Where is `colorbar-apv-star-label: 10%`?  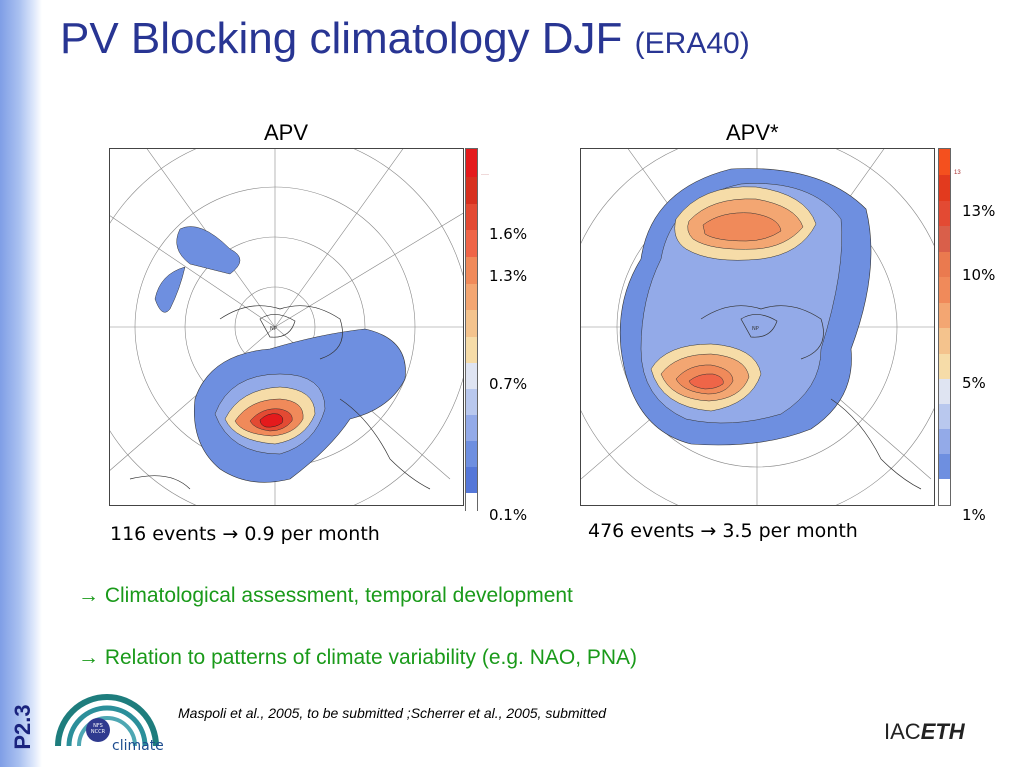
colorbar-apv-star-label: 10% is located at coordinates (979, 275).